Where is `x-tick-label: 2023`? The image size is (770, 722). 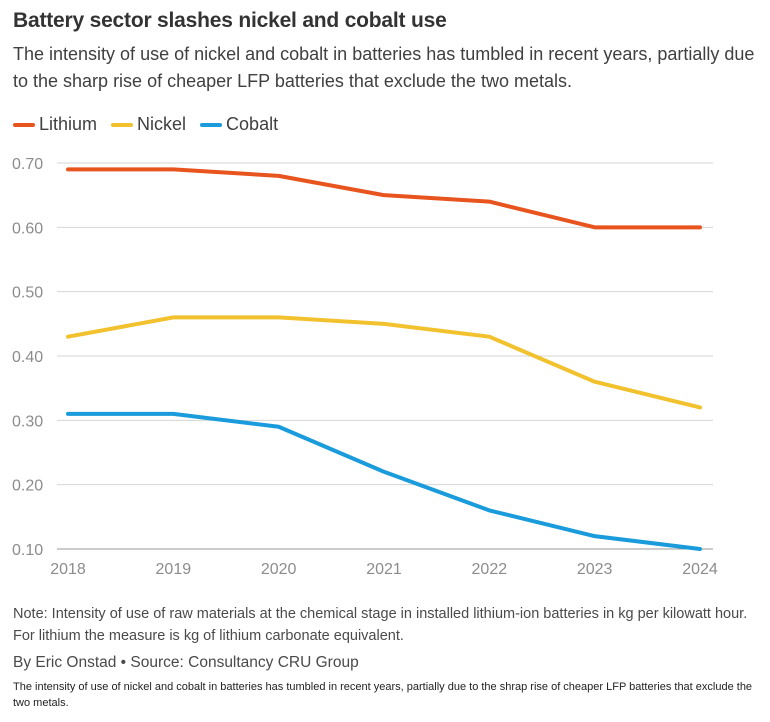
x-tick-label: 2023 is located at coordinates (595, 569).